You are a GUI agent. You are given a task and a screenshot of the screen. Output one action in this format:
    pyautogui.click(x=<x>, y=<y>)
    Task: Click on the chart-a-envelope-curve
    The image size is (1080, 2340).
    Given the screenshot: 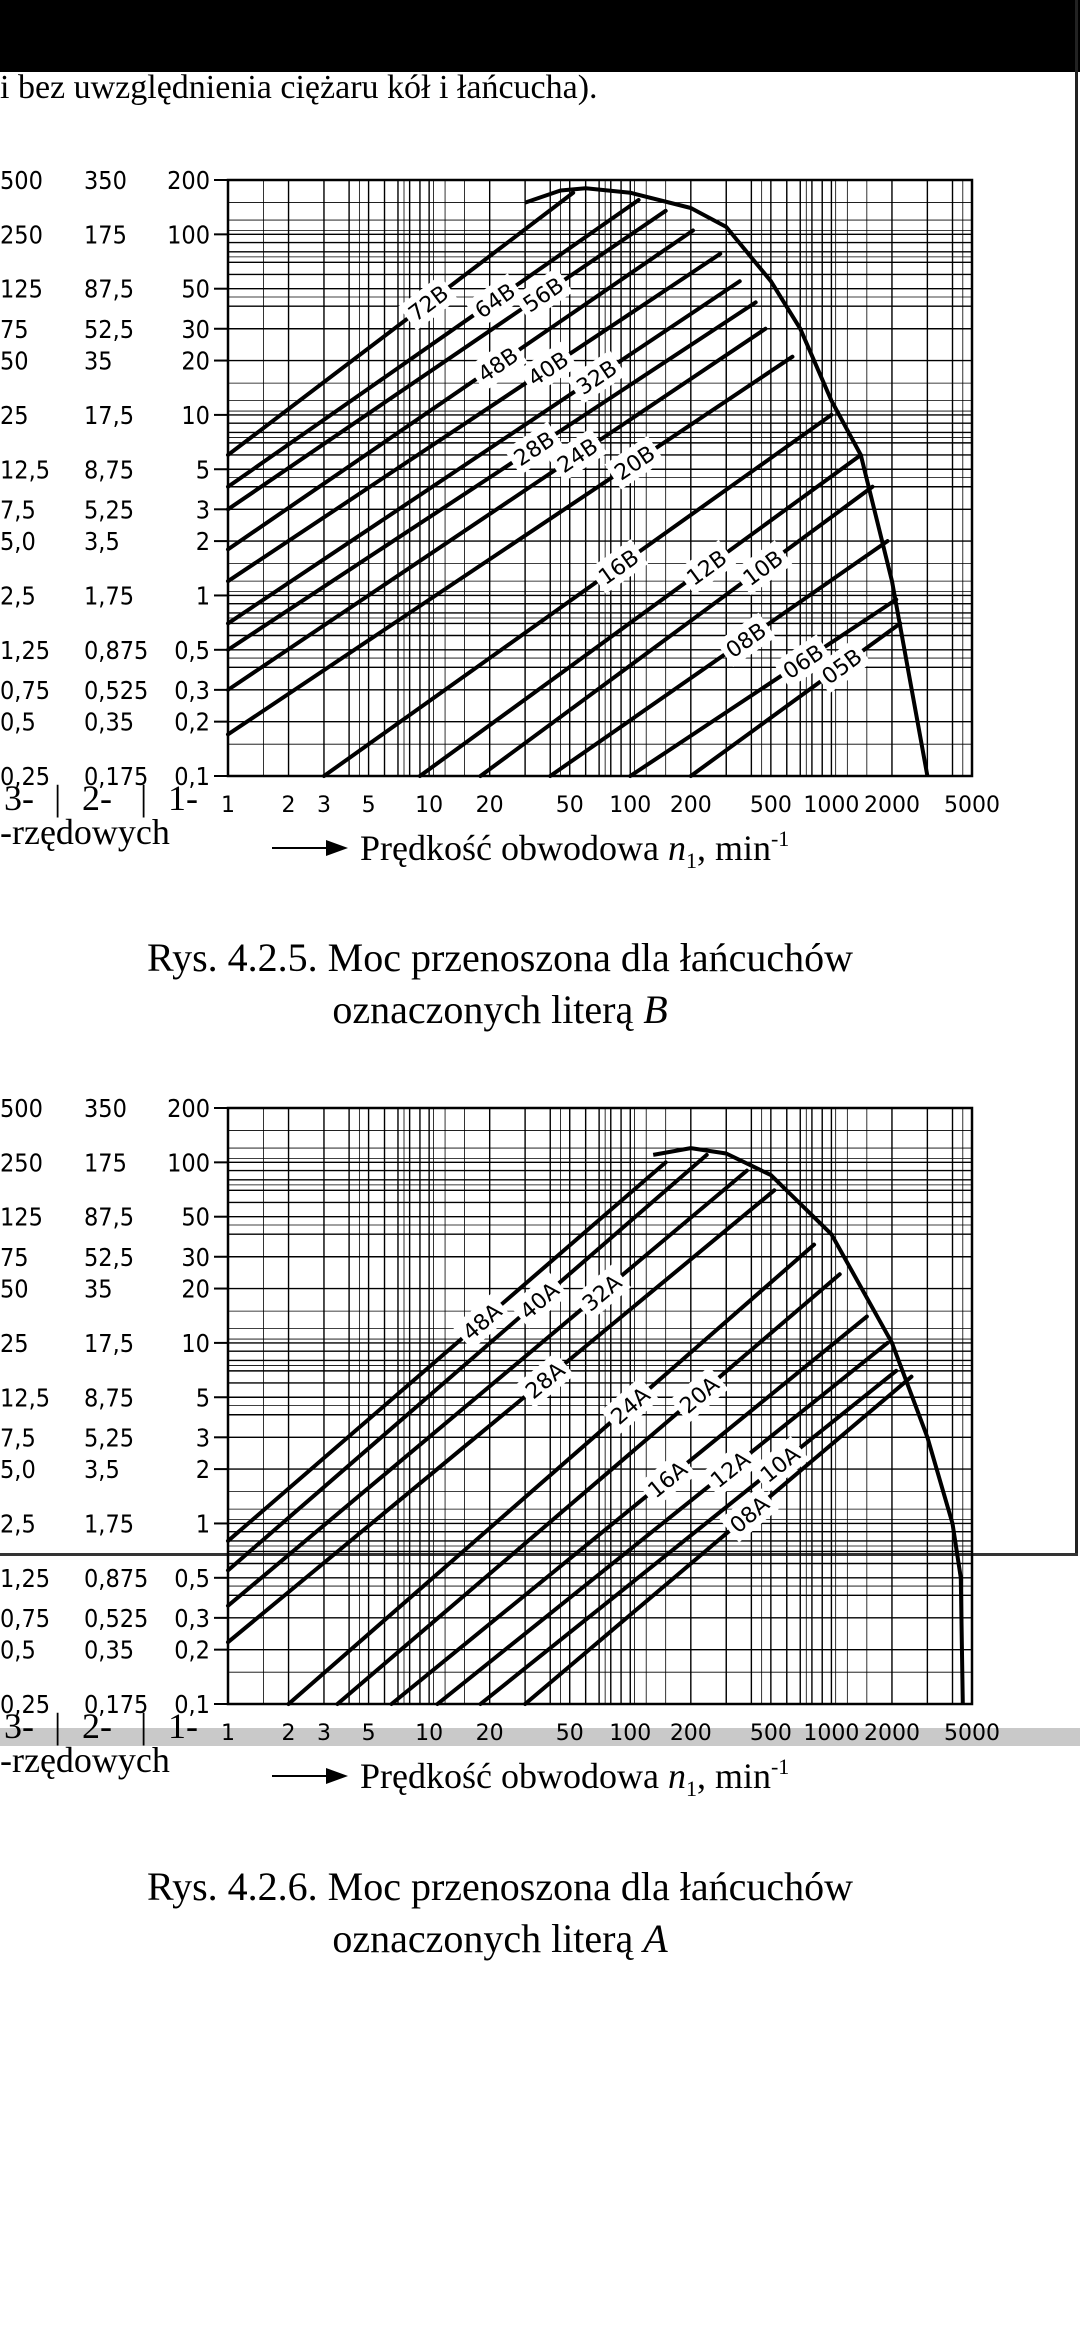 What is the action you would take?
    pyautogui.click(x=808, y=1425)
    